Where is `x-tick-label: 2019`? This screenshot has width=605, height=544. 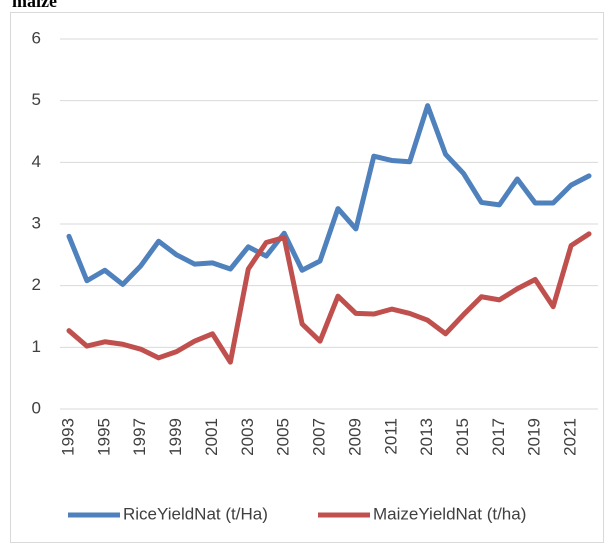
x-tick-label: 2019 is located at coordinates (534, 437).